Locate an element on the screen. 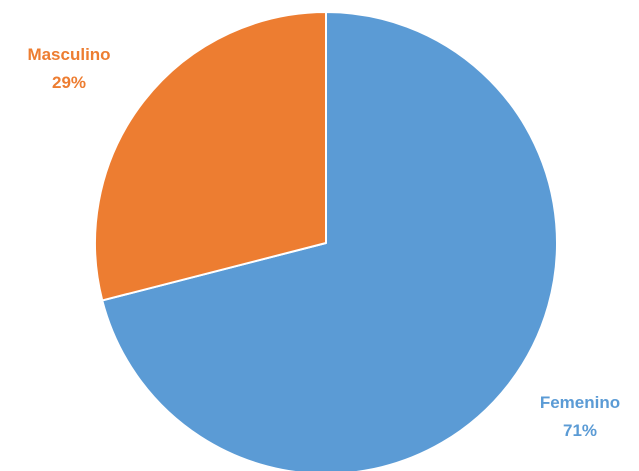 The width and height of the screenshot is (639, 471). slice-value-femenino: 71% is located at coordinates (580, 430).